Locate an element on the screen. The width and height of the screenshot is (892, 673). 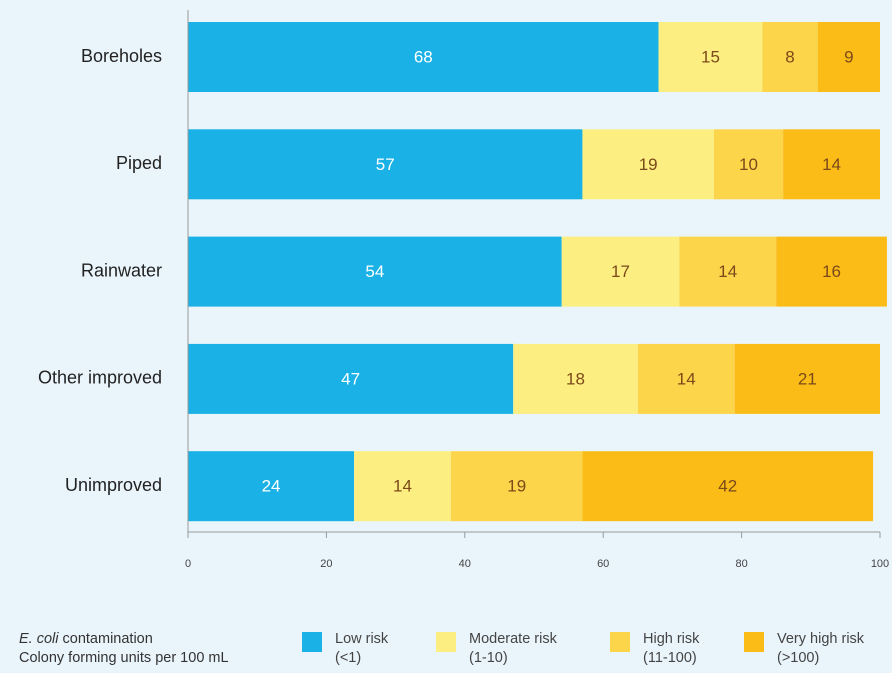
data-label-unimproved-low-risk: 24 is located at coordinates (271, 486).